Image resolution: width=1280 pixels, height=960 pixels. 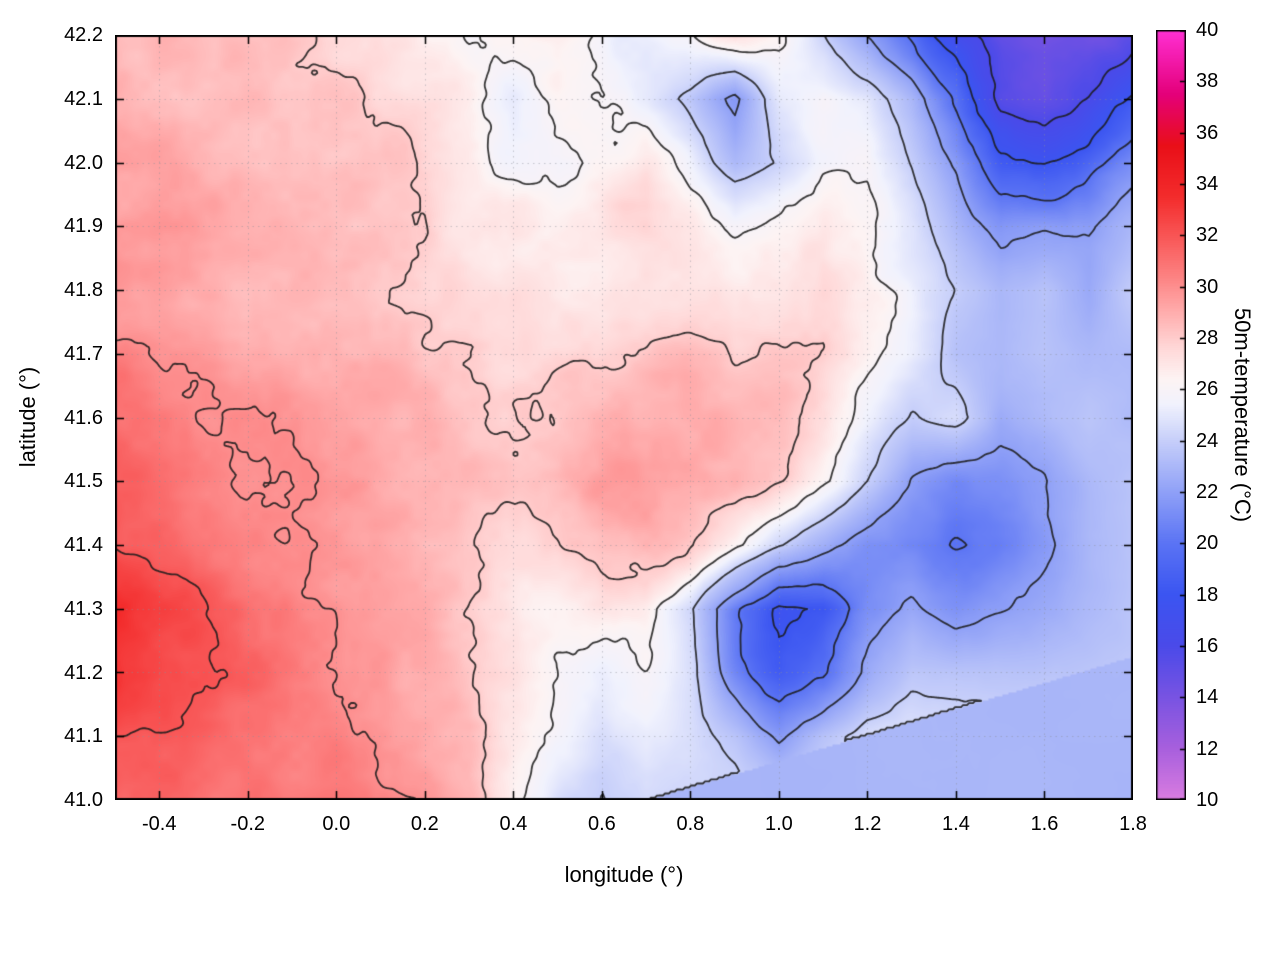 I want to click on y-tick-label: 41.9, so click(x=83, y=226).